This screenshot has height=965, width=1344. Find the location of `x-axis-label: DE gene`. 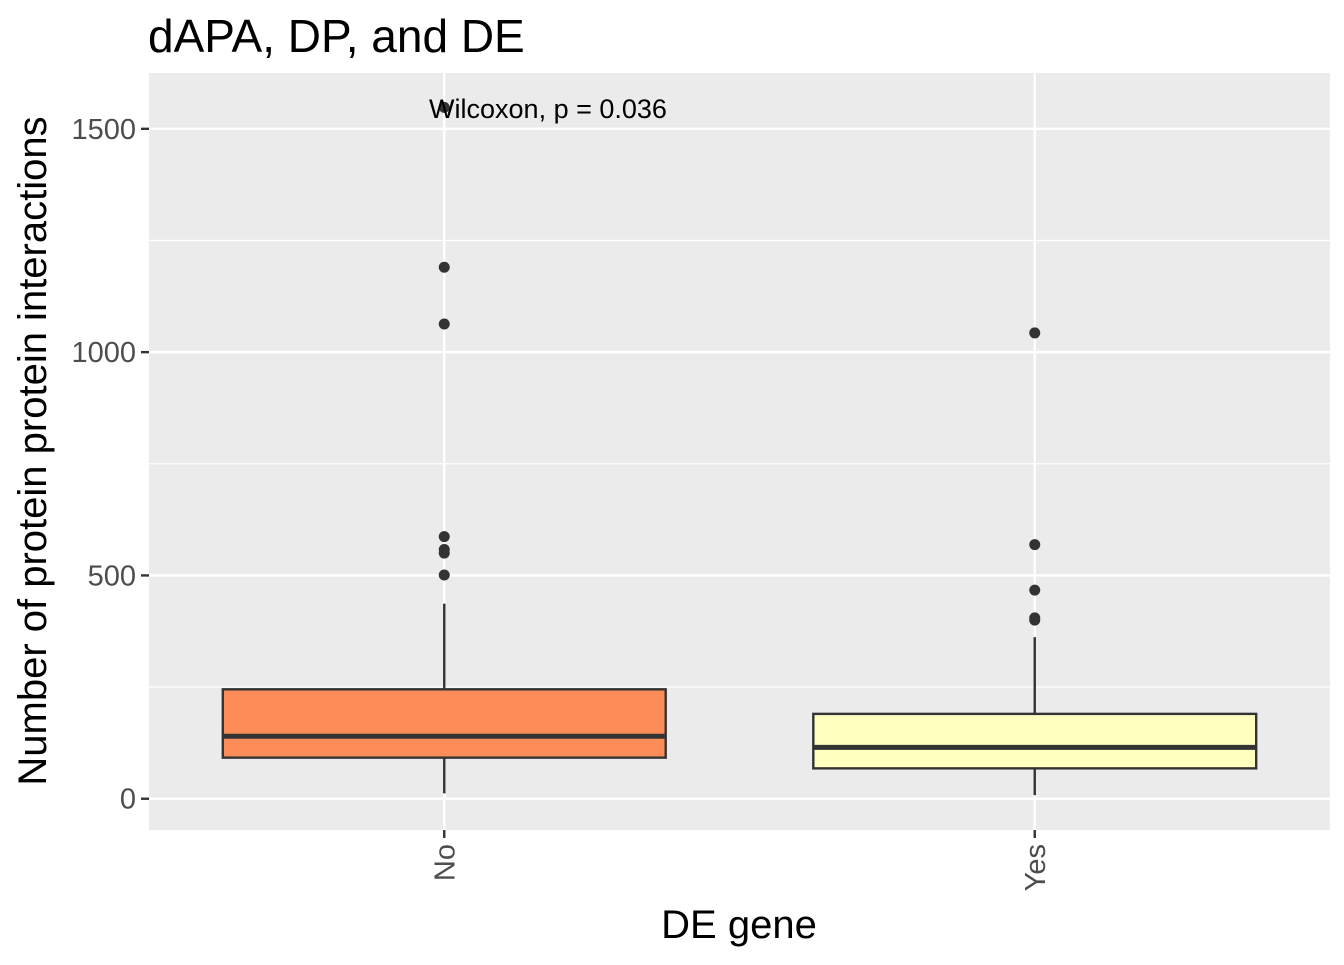

x-axis-label: DE gene is located at coordinates (739, 925).